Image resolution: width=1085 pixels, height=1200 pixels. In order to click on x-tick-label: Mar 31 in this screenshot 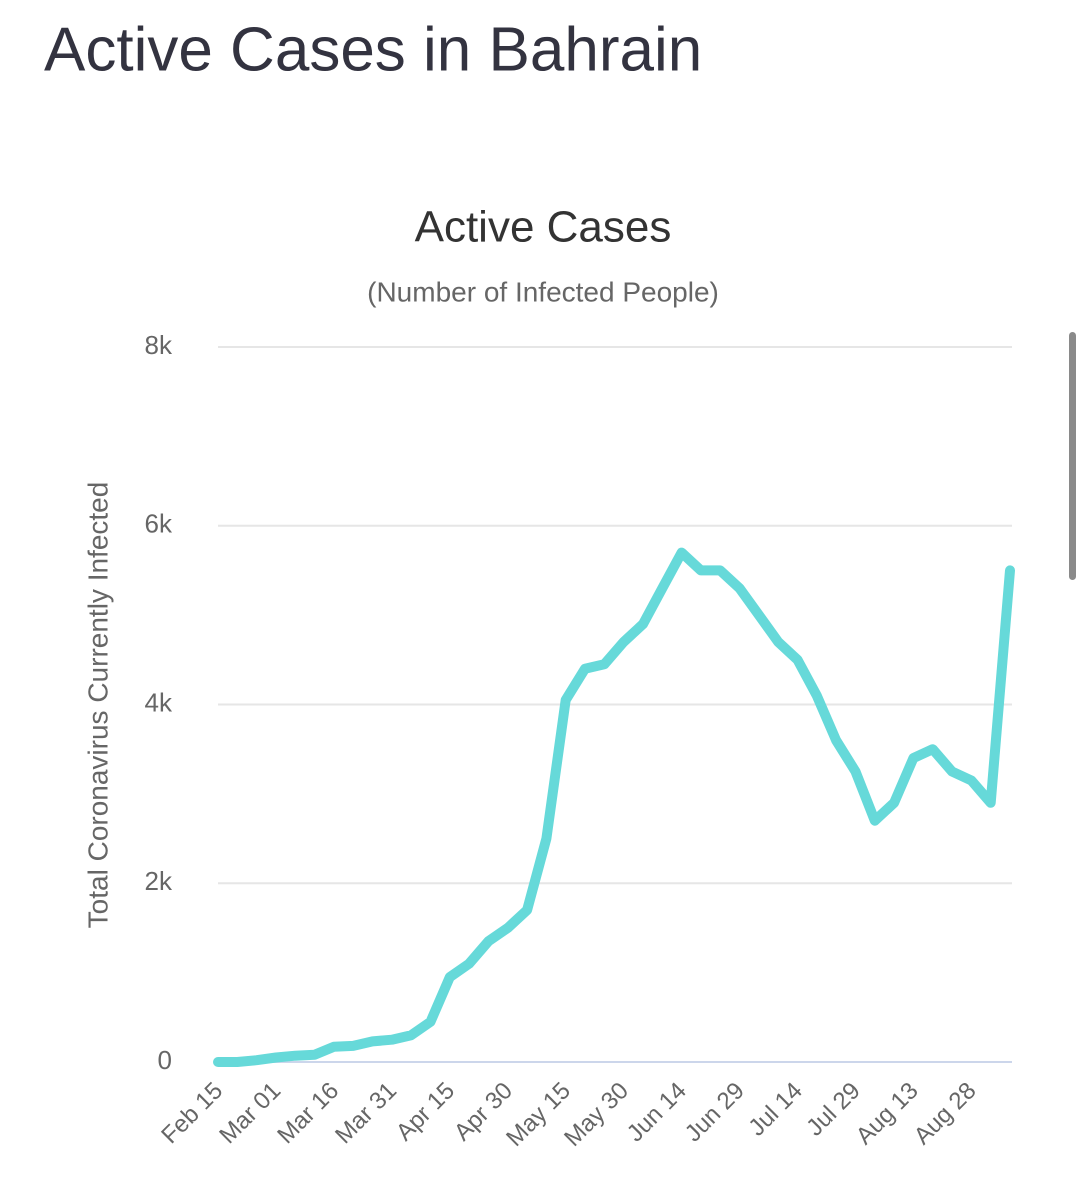, I will do `click(366, 1113)`.